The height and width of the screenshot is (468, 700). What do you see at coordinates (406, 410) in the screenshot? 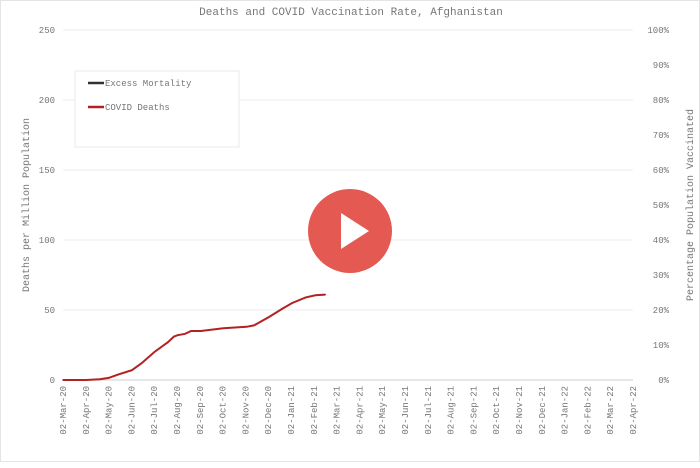
I see `x-tick-label: 02-Jun-21` at bounding box center [406, 410].